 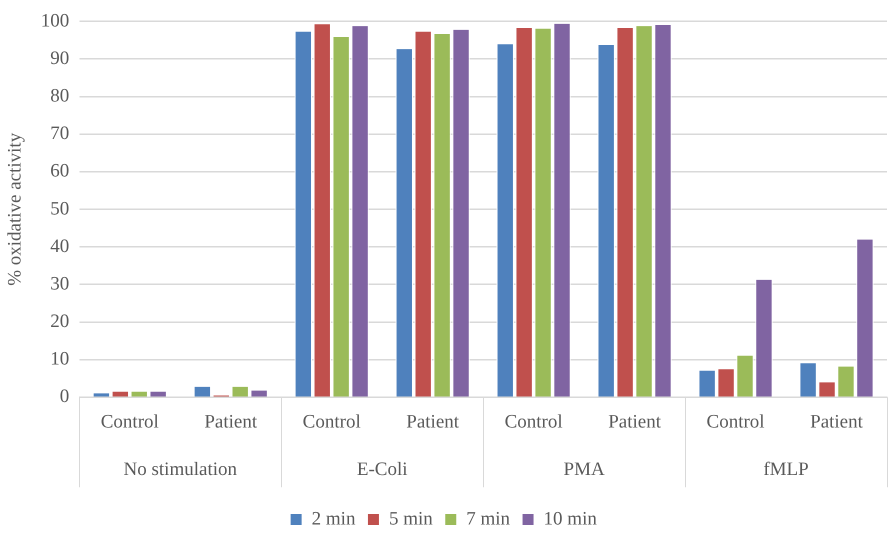 What do you see at coordinates (60, 321) in the screenshot?
I see `y-tick-label: 20` at bounding box center [60, 321].